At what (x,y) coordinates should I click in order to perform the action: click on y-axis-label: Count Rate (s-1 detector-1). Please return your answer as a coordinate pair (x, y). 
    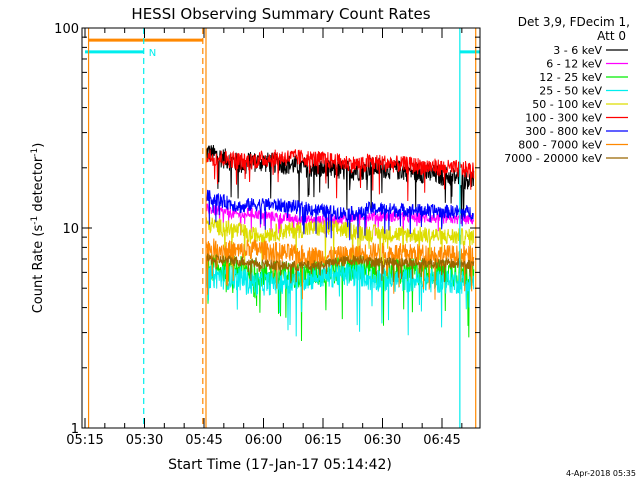
    Looking at the image, I should click on (38, 228).